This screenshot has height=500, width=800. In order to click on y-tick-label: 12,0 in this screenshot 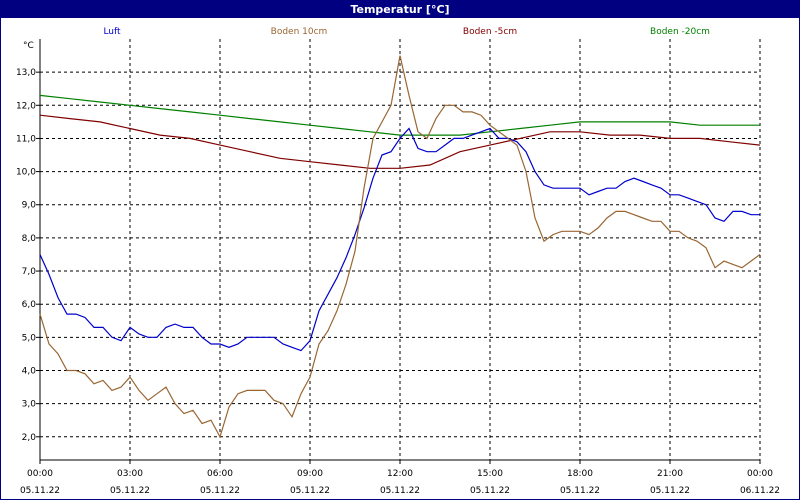, I will do `click(26, 106)`.